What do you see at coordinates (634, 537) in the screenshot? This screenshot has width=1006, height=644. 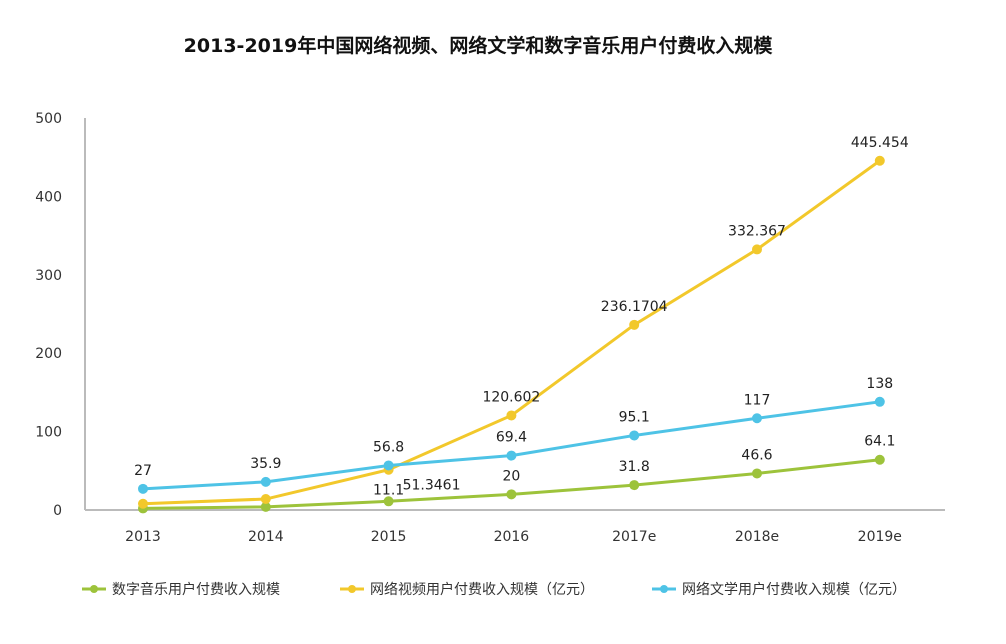 I see `x-tick-label: 2017e` at bounding box center [634, 537].